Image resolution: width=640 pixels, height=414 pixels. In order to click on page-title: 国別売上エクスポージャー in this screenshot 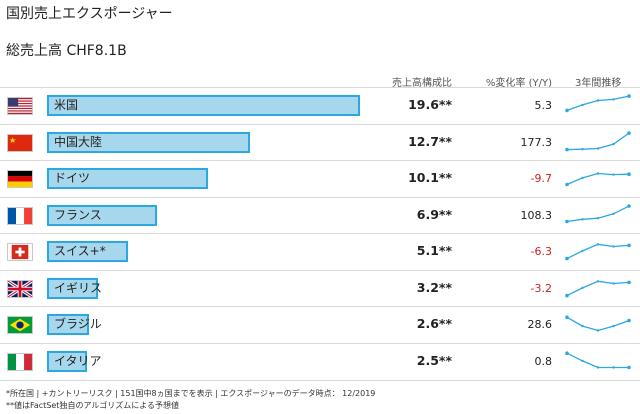, I will do `click(89, 14)`.